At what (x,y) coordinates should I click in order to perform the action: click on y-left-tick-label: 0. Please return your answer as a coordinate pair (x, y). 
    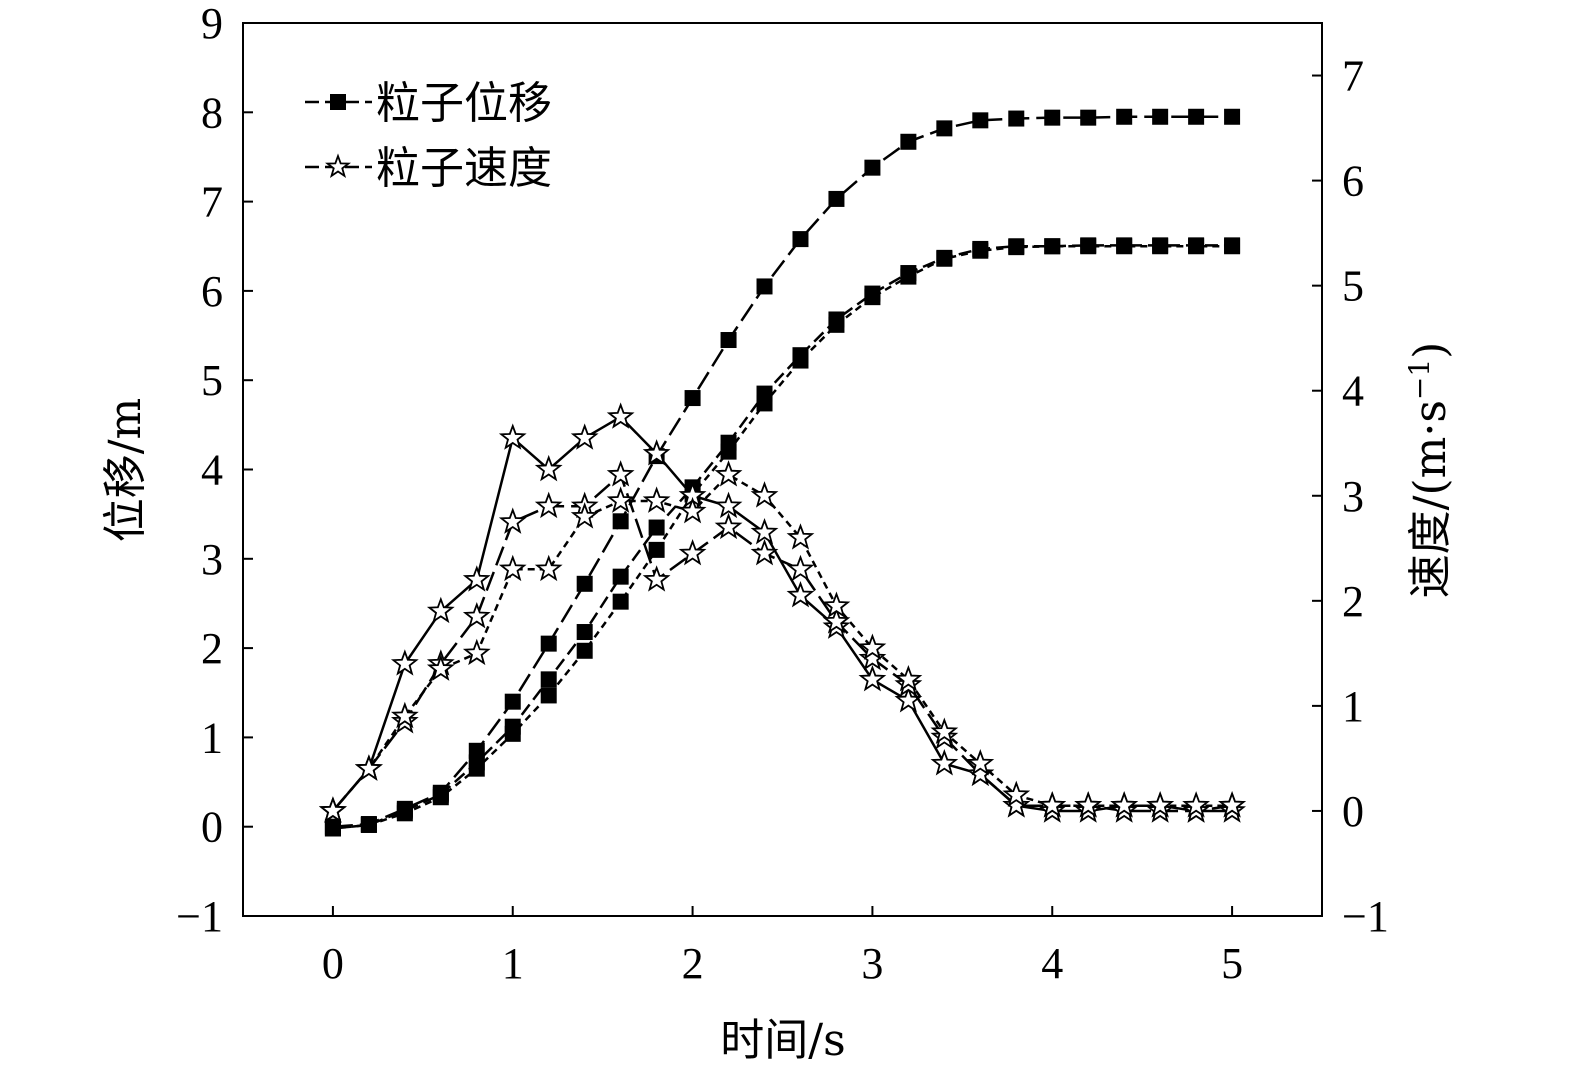
    Looking at the image, I should click on (212, 827).